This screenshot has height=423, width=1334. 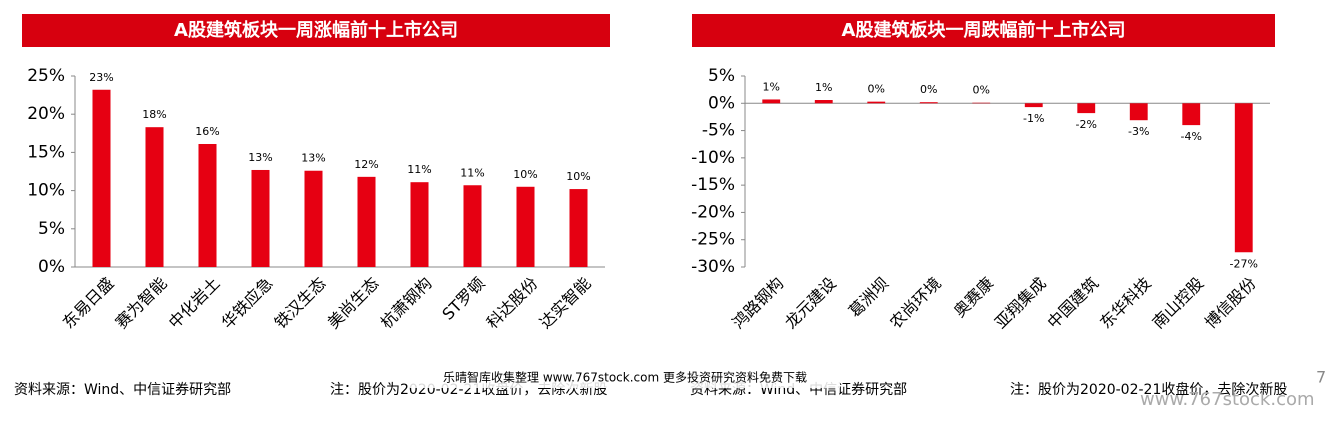 What do you see at coordinates (810, 303) in the screenshot?
I see `x-tick-label: 龙元建设` at bounding box center [810, 303].